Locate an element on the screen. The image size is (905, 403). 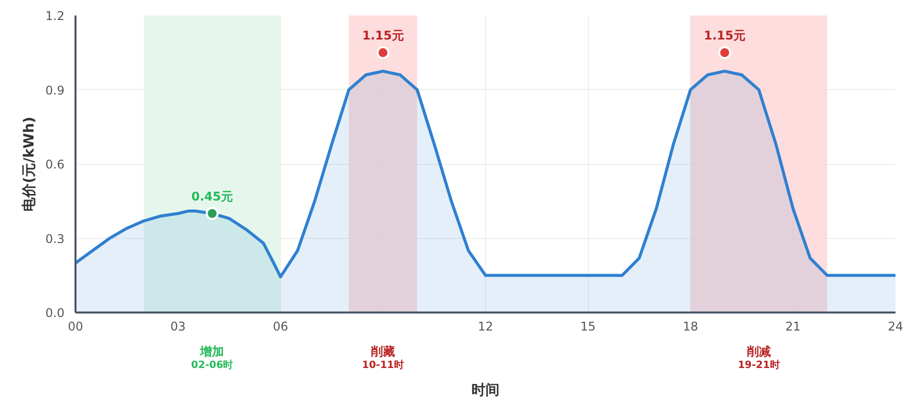
band-label: 增加 02-06时 is located at coordinates (212, 358).